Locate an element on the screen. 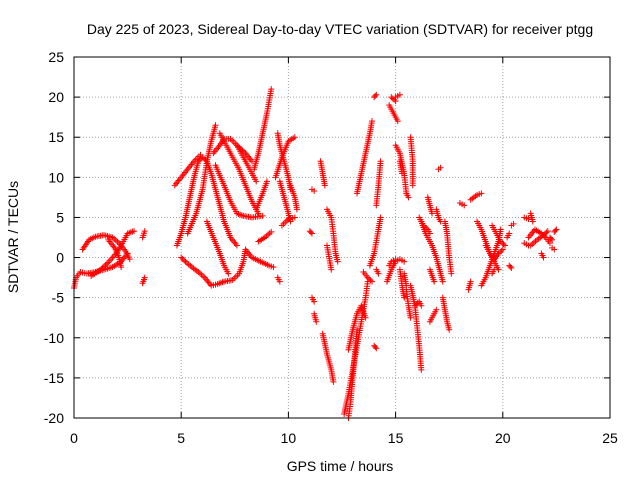 This screenshot has height=480, width=640. y-tick-label: 25 is located at coordinates (56, 57).